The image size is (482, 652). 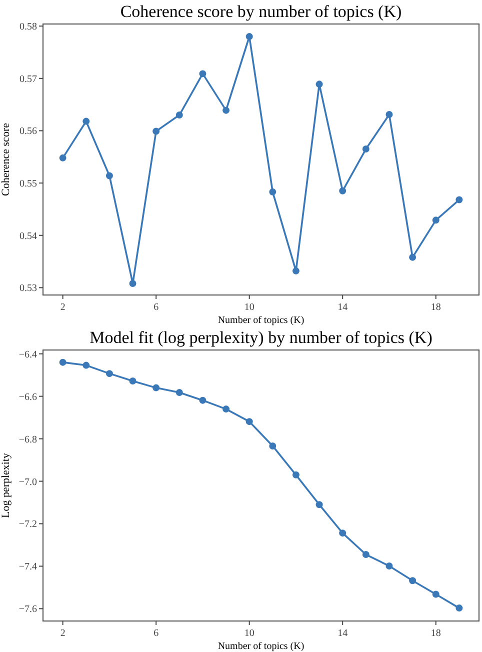 I want to click on y-tick-label: 0.56, so click(x=28, y=132).